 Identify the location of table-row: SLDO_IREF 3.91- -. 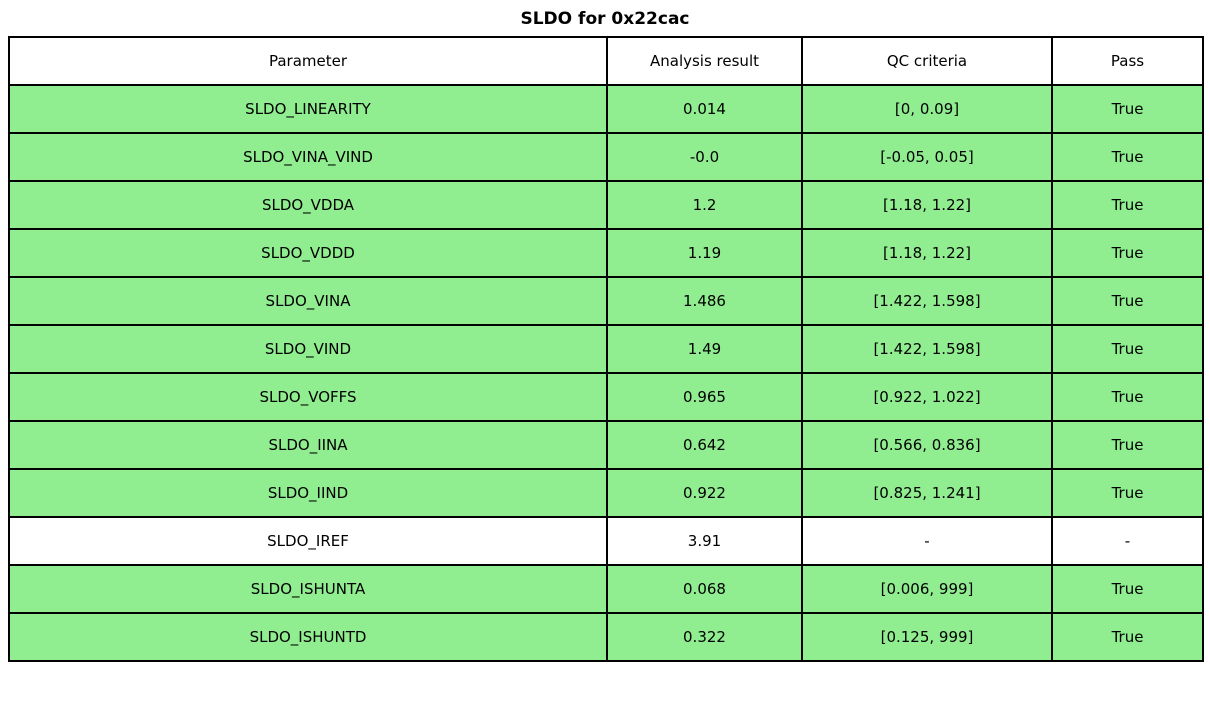
(606, 541).